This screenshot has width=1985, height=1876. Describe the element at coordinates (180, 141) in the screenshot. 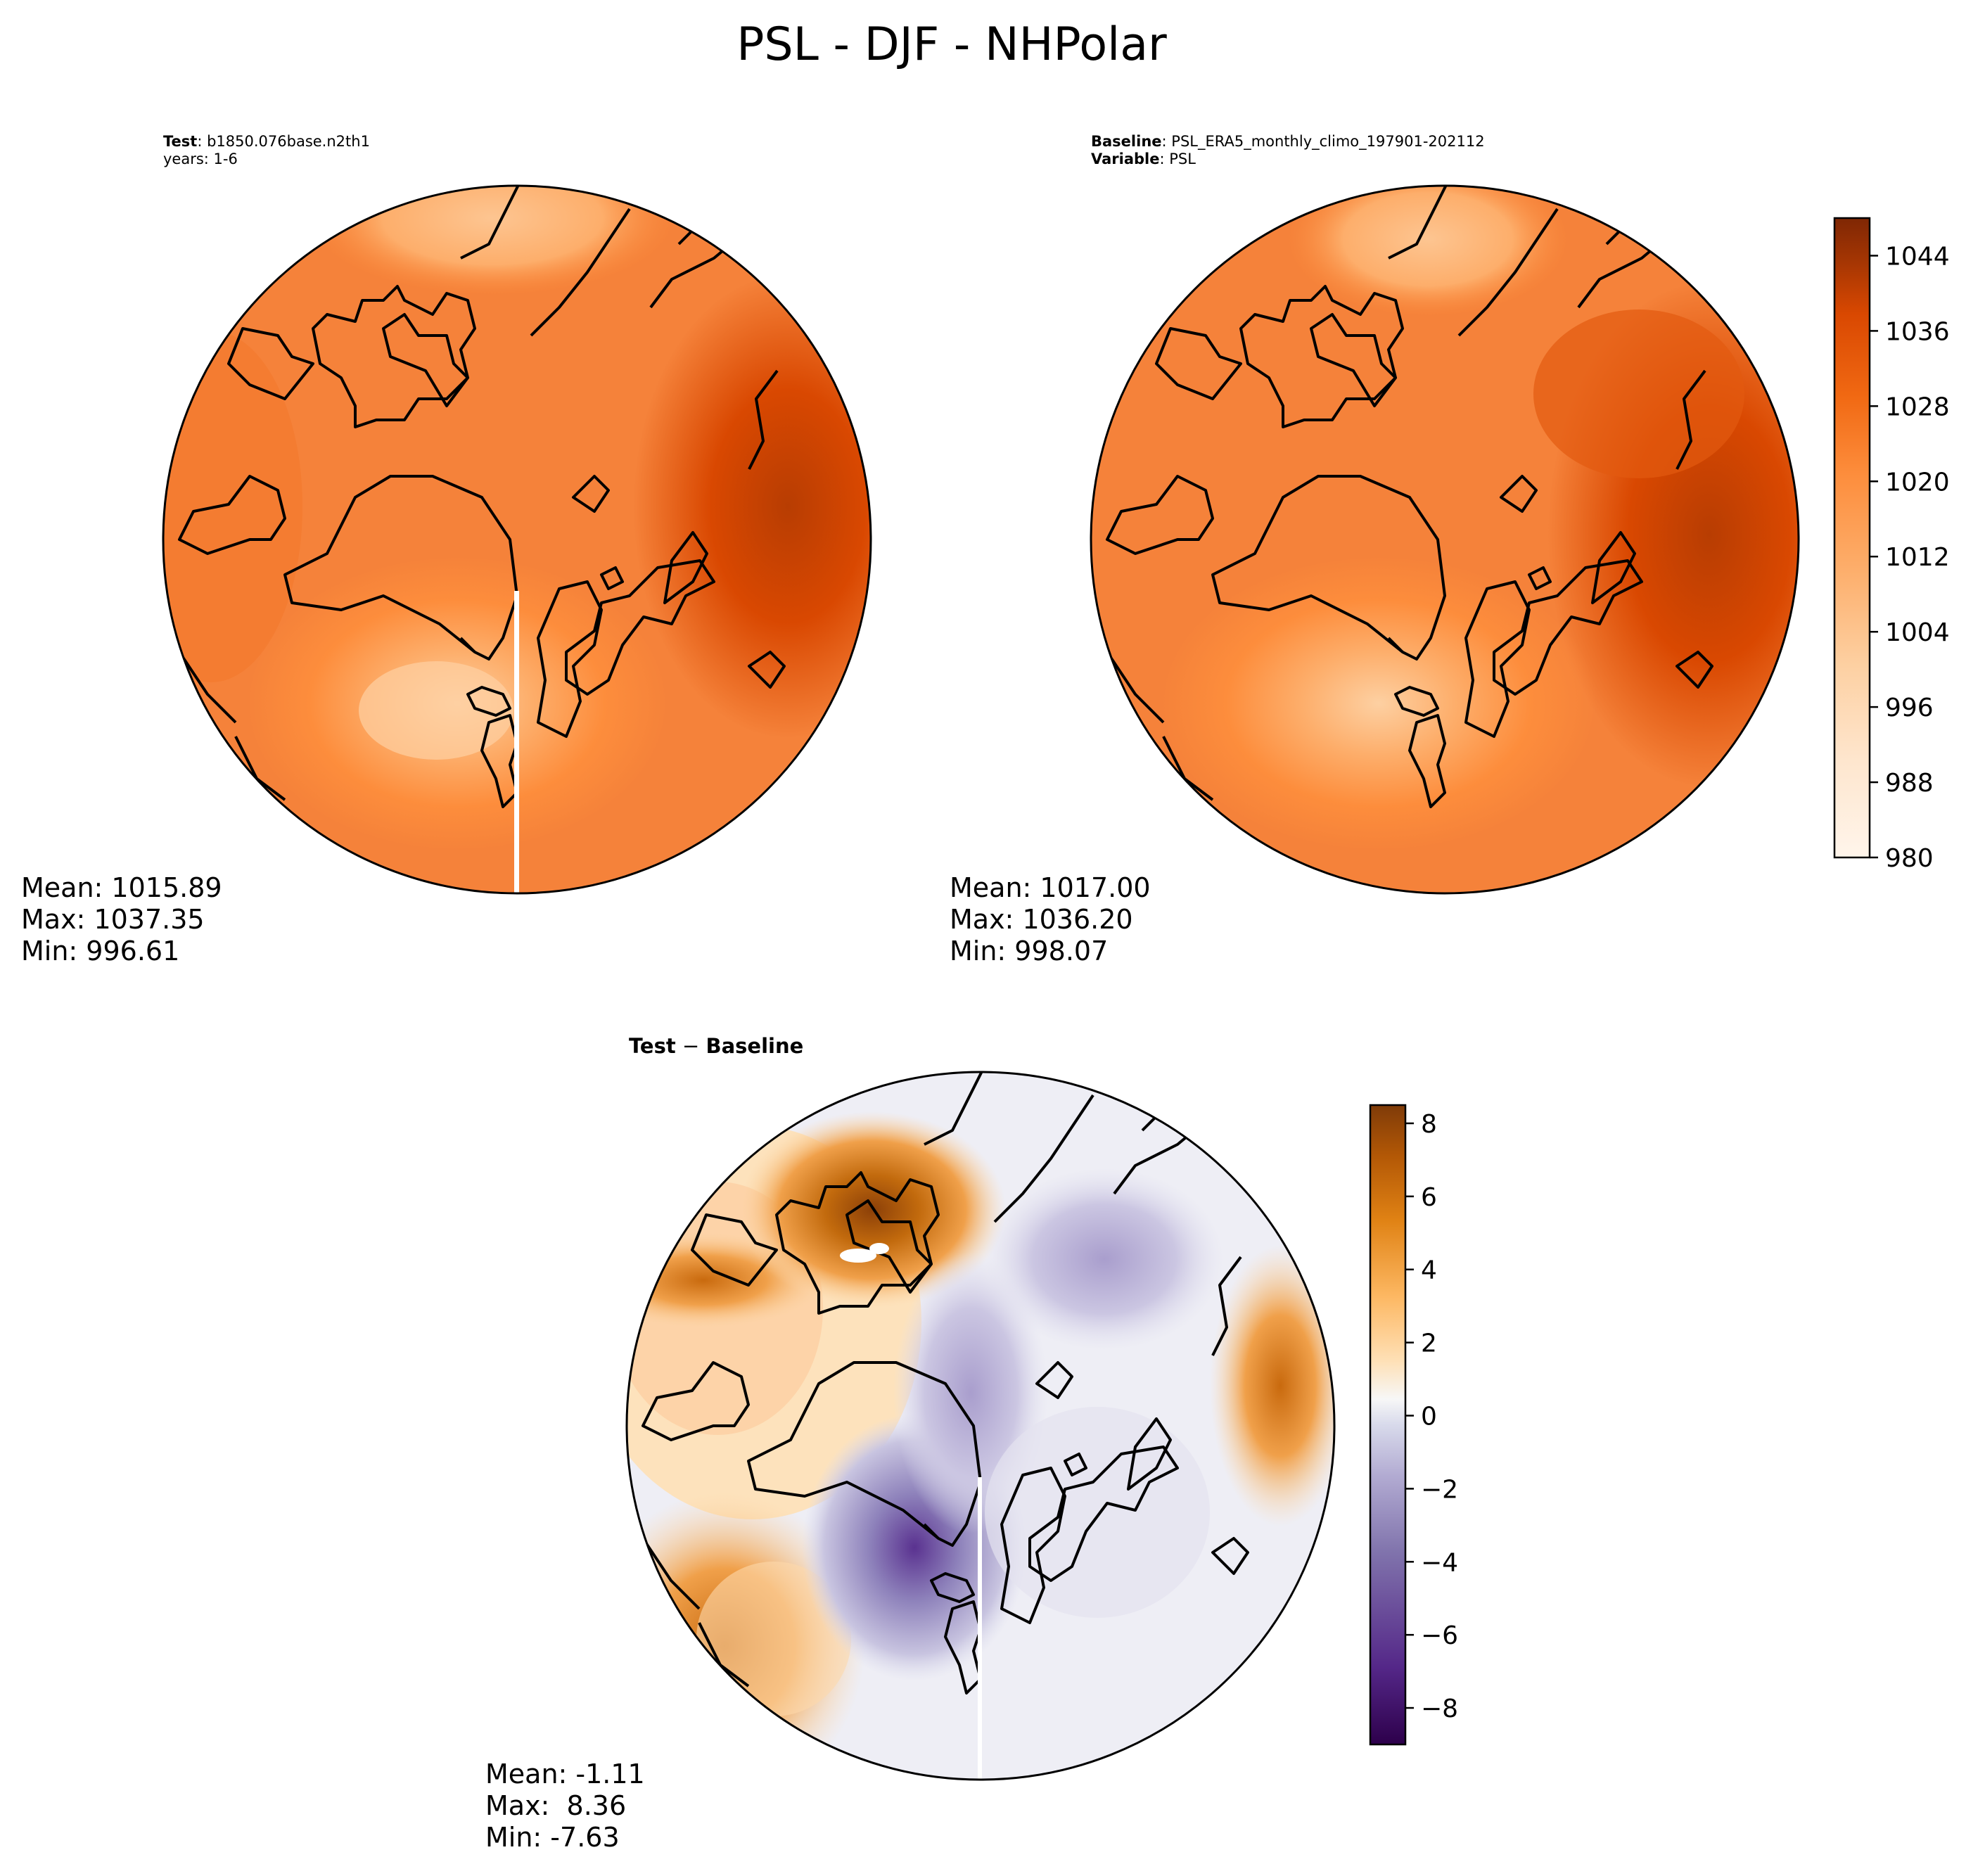

I see `test-label-key: Test` at that location.